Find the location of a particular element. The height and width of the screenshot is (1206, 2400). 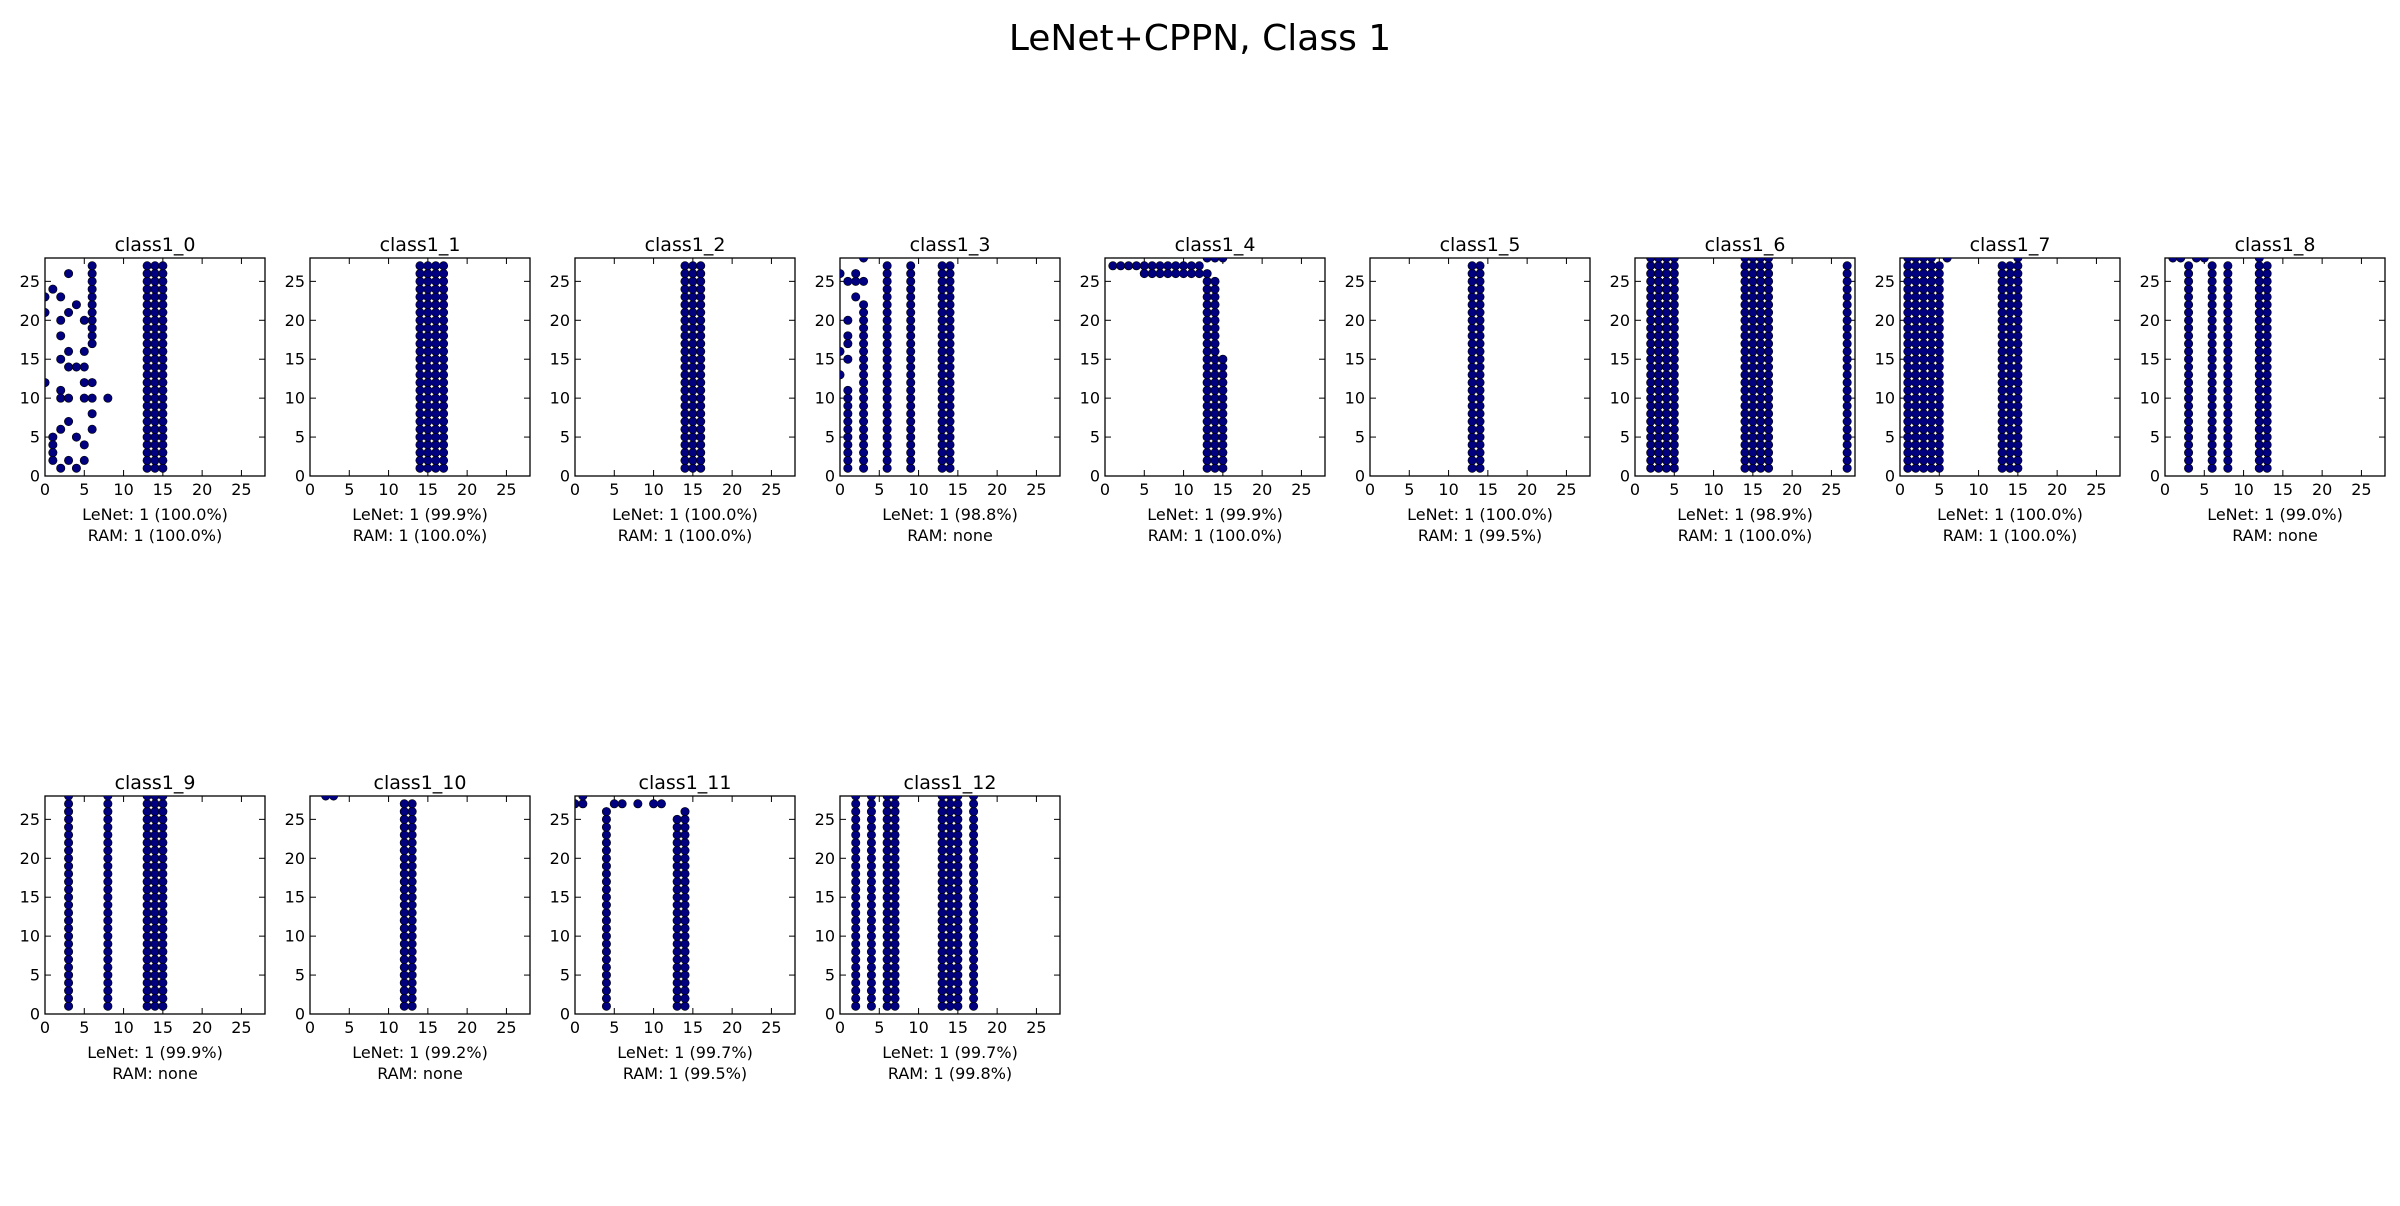

ram-prediction: RAM: none is located at coordinates (950, 535).